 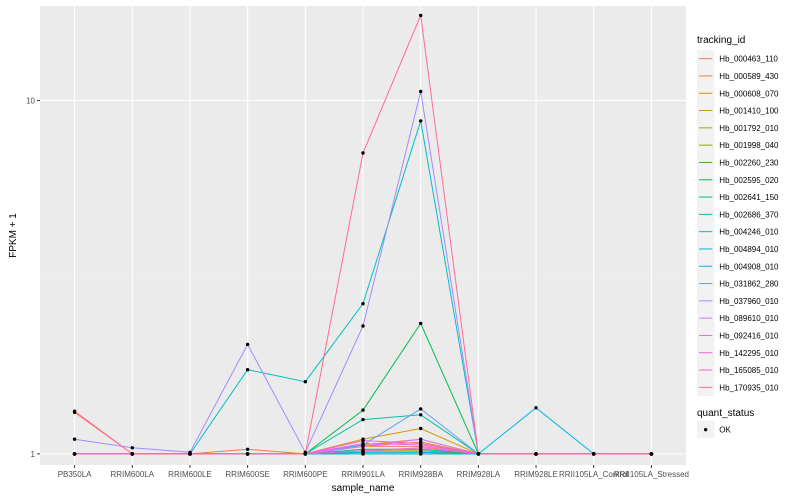 What do you see at coordinates (421, 409) in the screenshot?
I see `data-point-Hb_031862_280-RRIM928BA` at bounding box center [421, 409].